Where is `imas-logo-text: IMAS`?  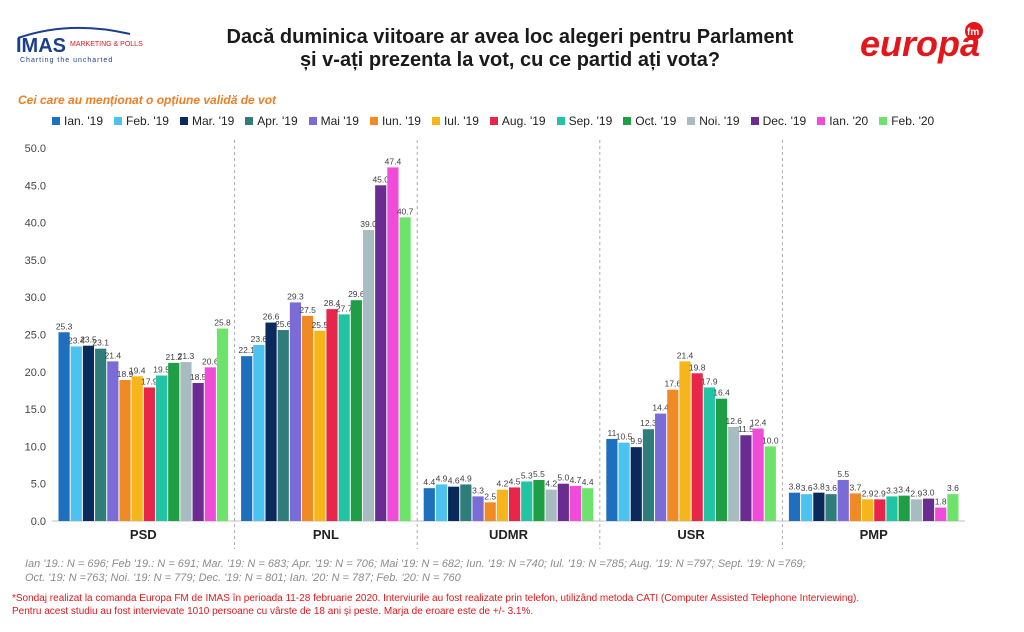
imas-logo-text: IMAS is located at coordinates (41, 46).